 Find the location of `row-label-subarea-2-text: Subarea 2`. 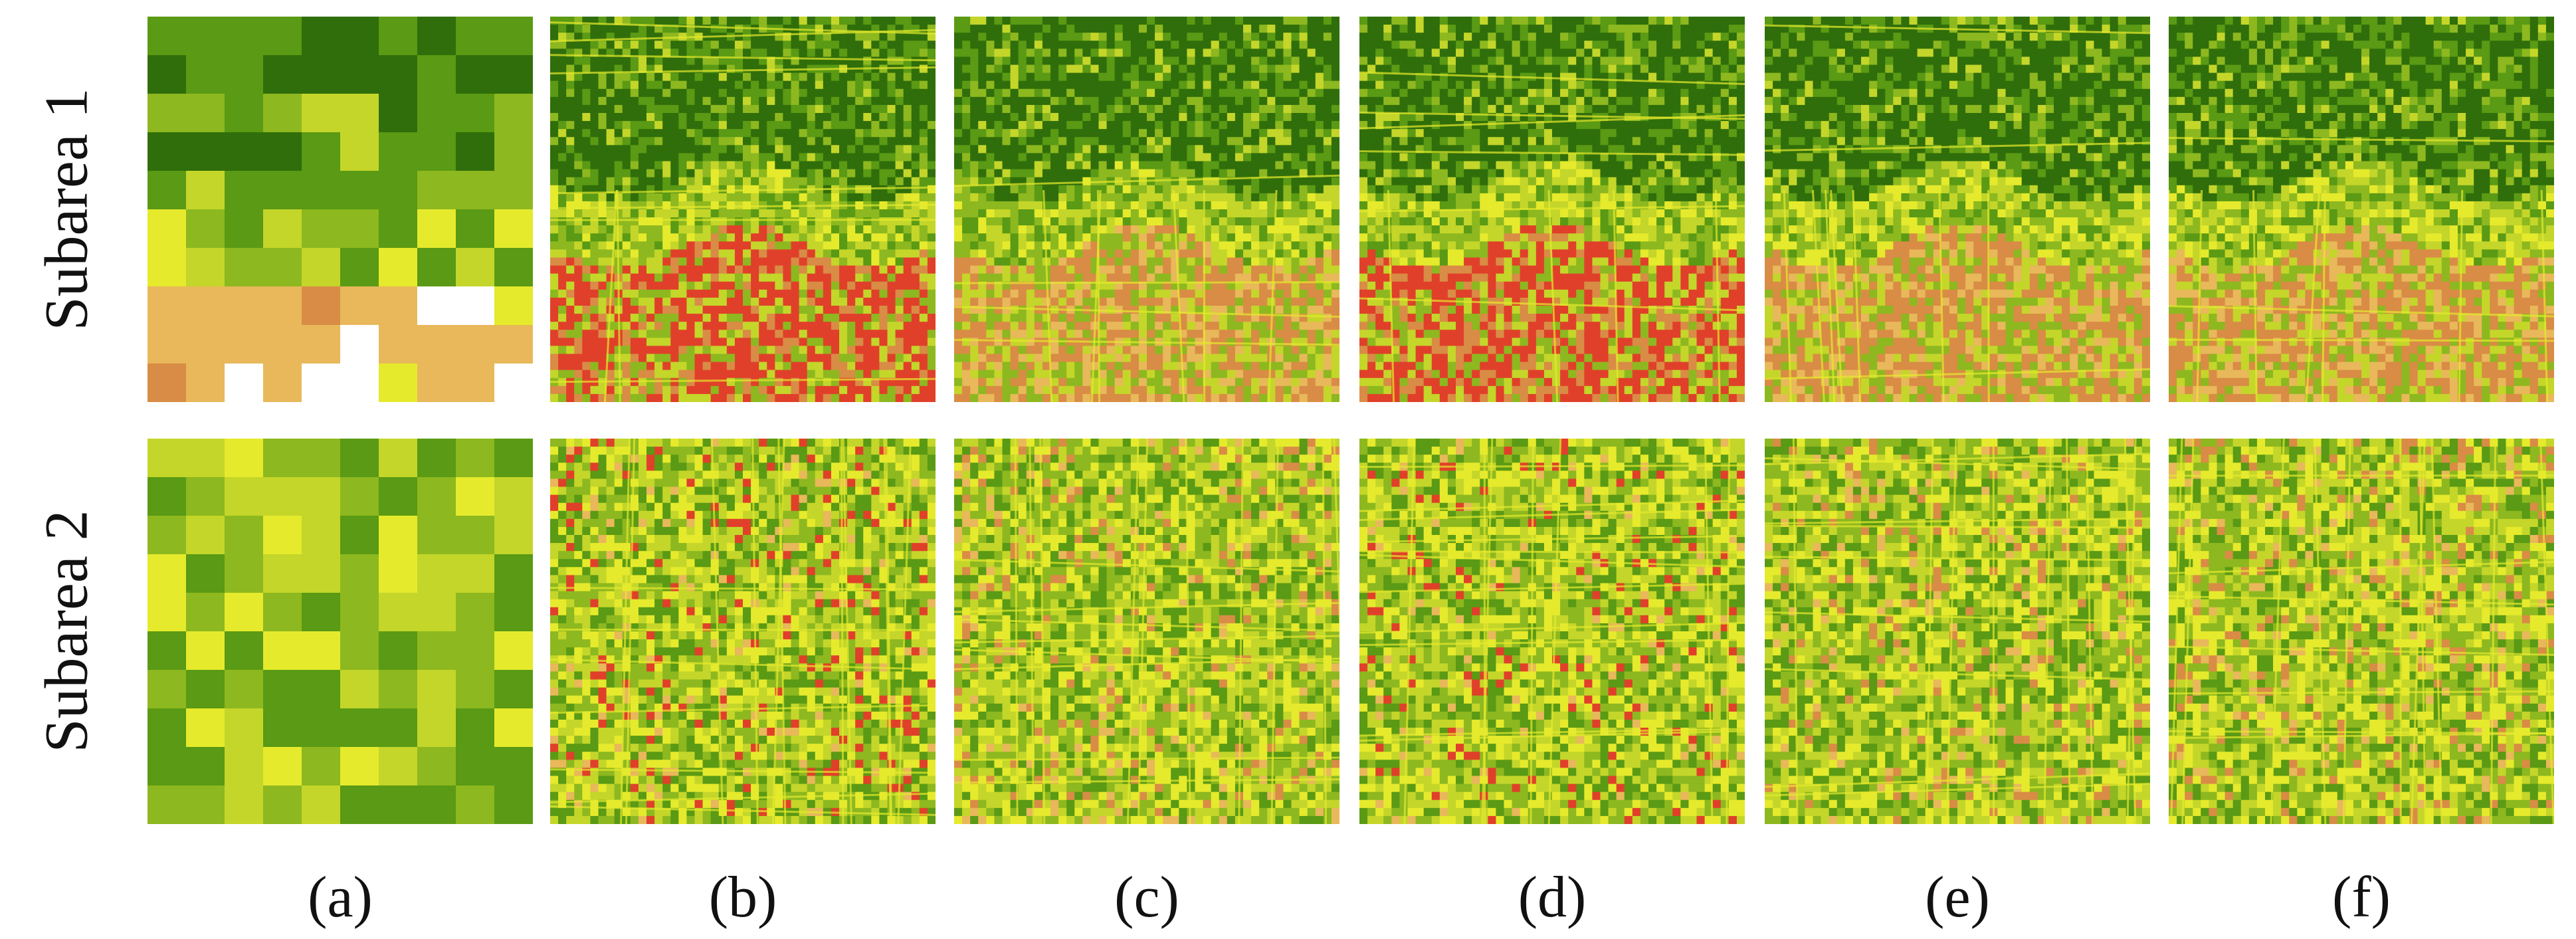

row-label-subarea-2-text: Subarea 2 is located at coordinates (66, 631).